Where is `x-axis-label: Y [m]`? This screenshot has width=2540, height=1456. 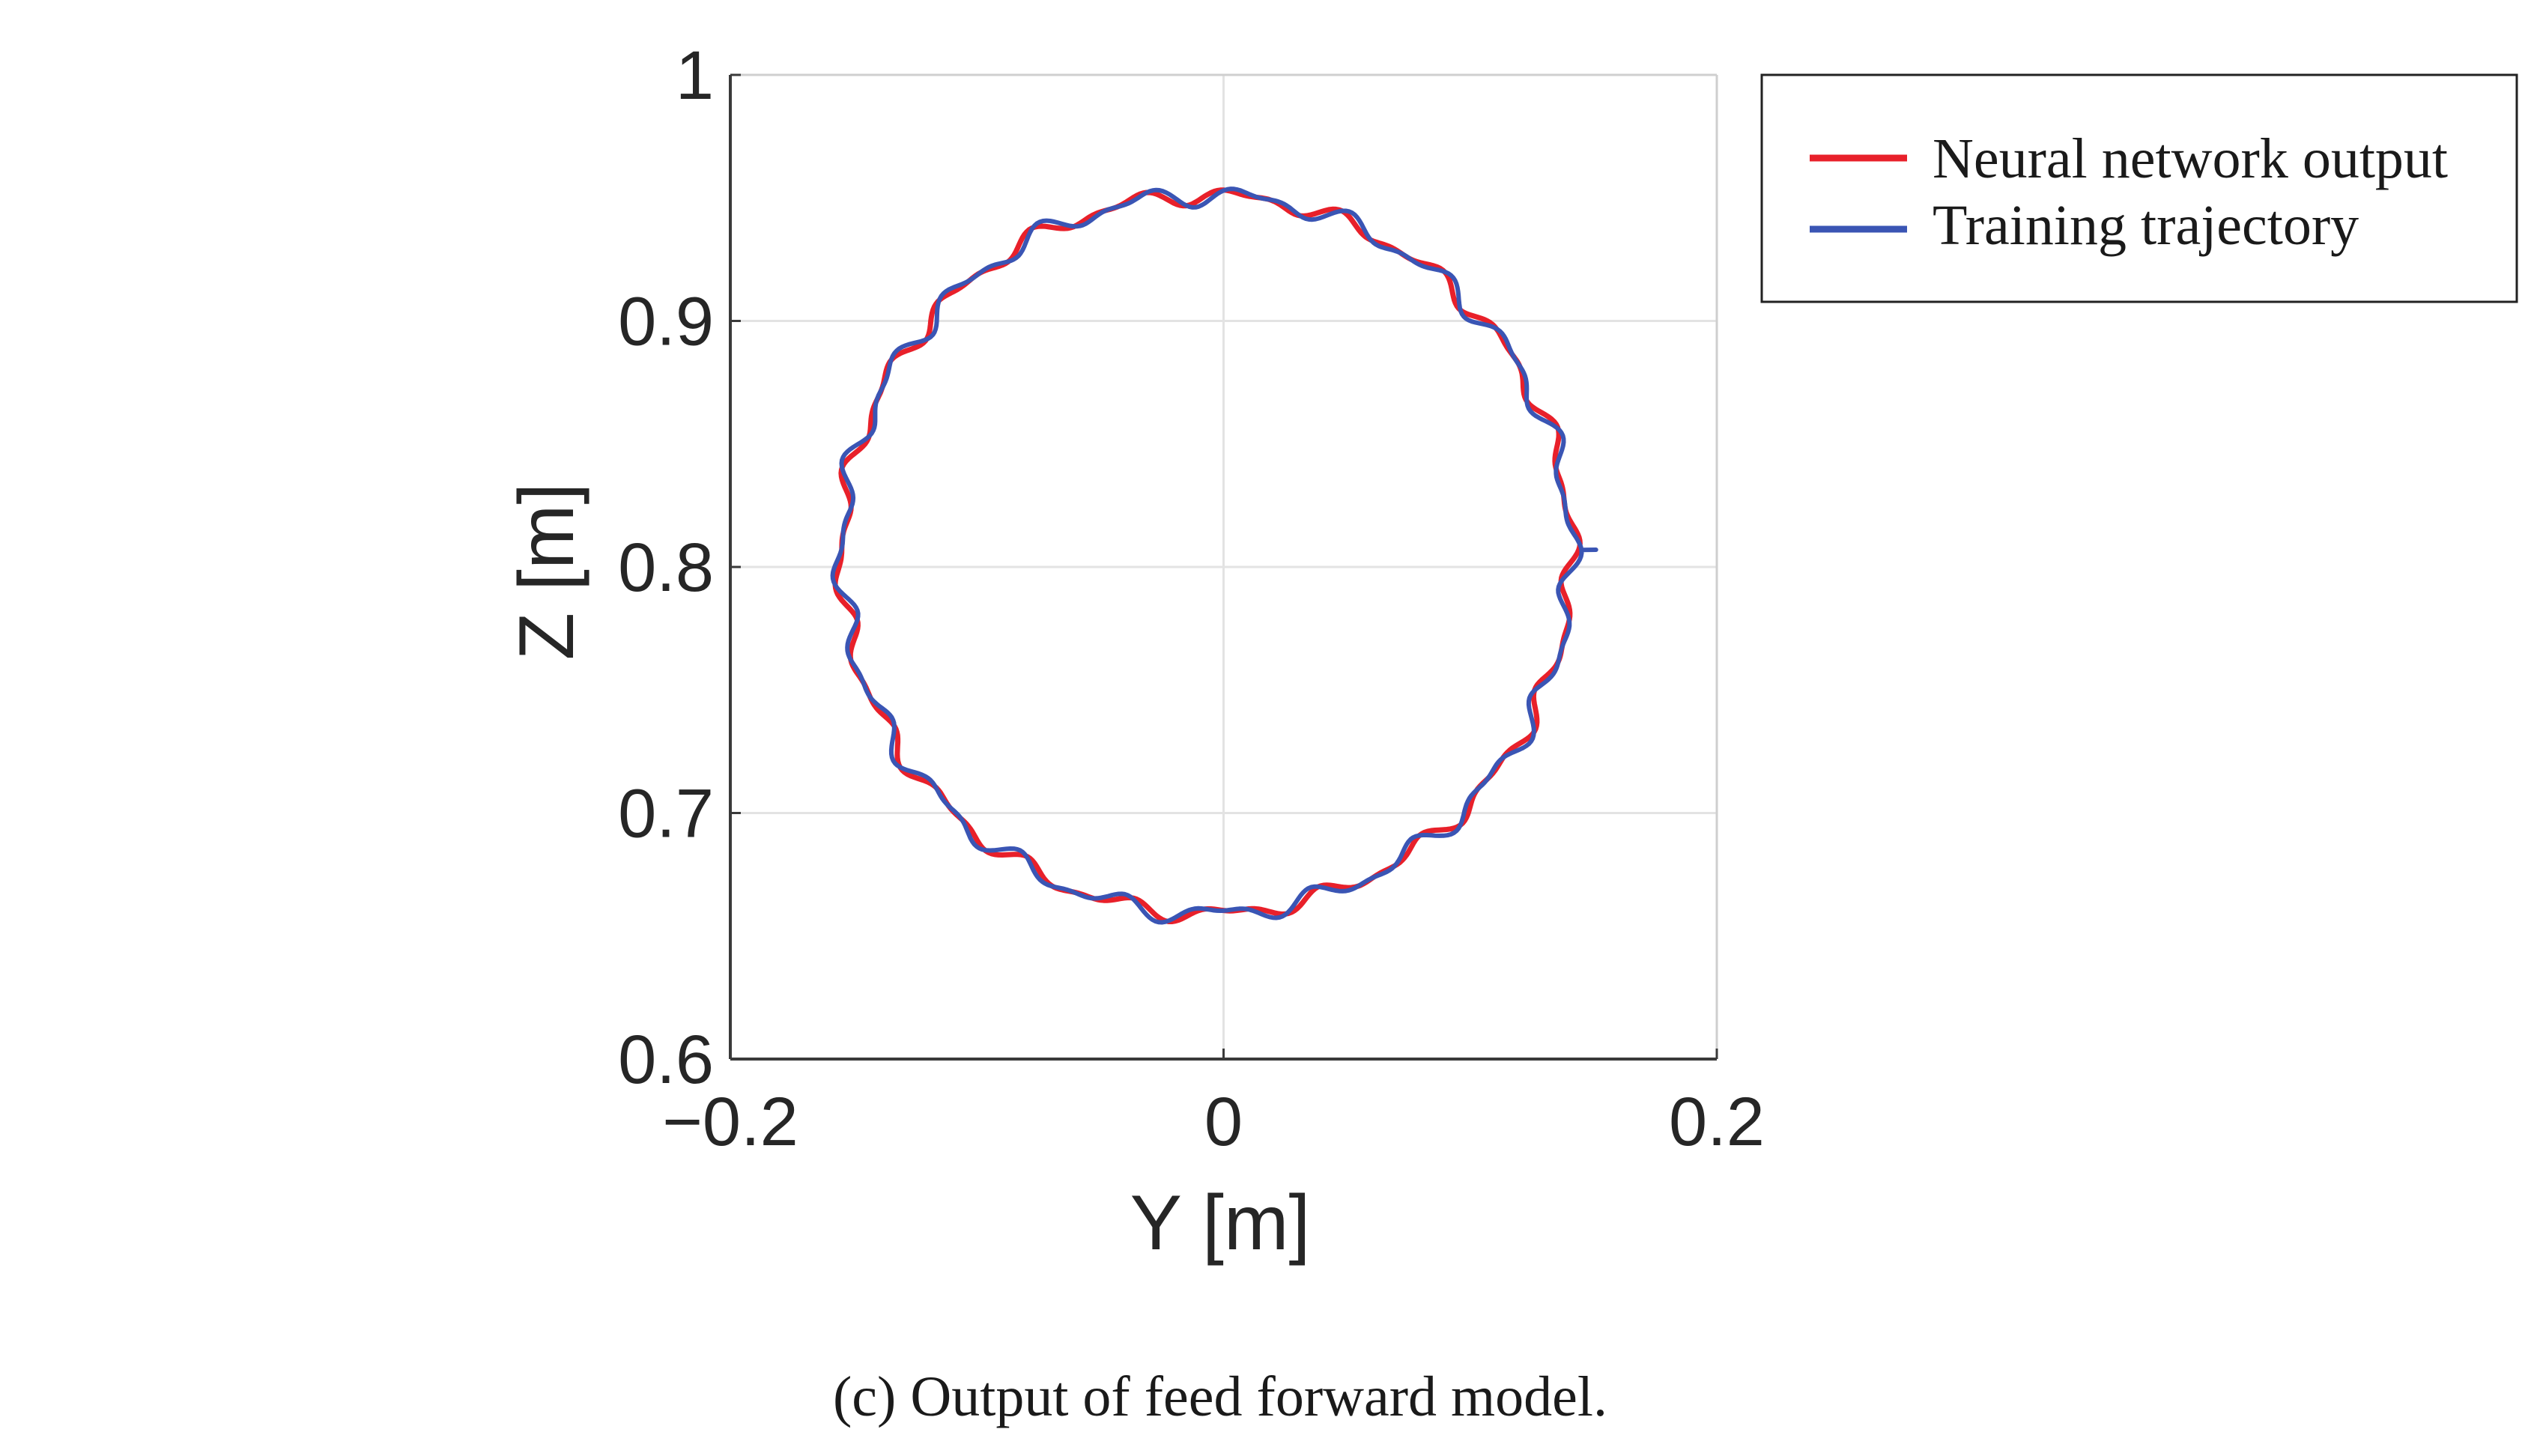 x-axis-label: Y [m] is located at coordinates (1221, 1223).